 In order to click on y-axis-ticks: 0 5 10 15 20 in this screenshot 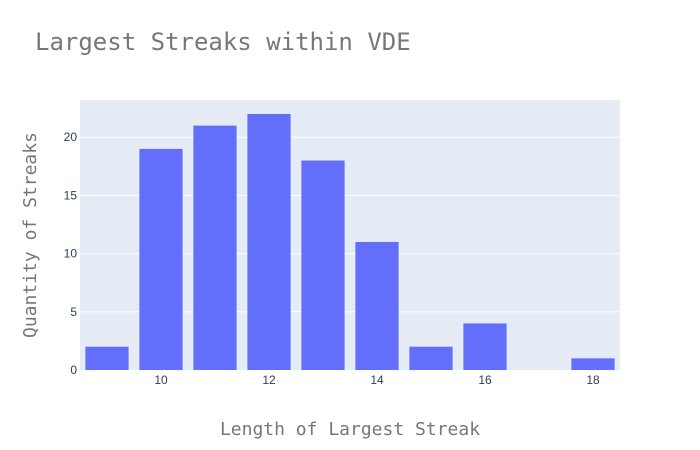, I will do `click(71, 253)`.